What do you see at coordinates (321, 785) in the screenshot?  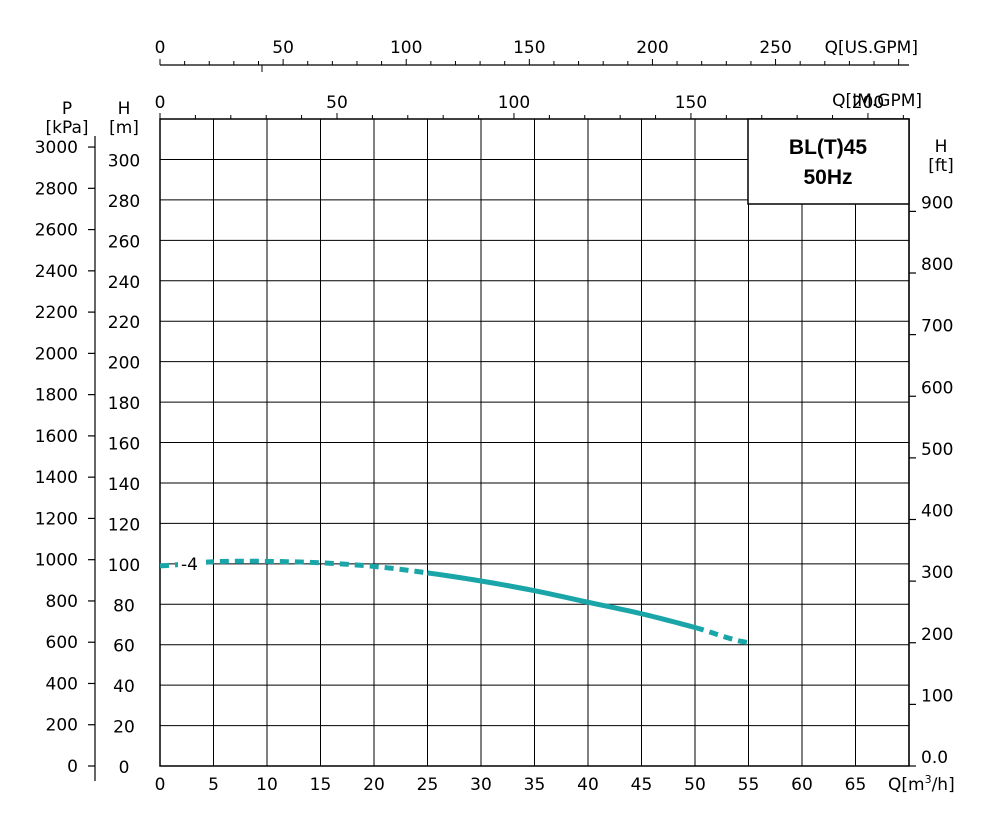 I see `x-tick-label-m3h: 15` at bounding box center [321, 785].